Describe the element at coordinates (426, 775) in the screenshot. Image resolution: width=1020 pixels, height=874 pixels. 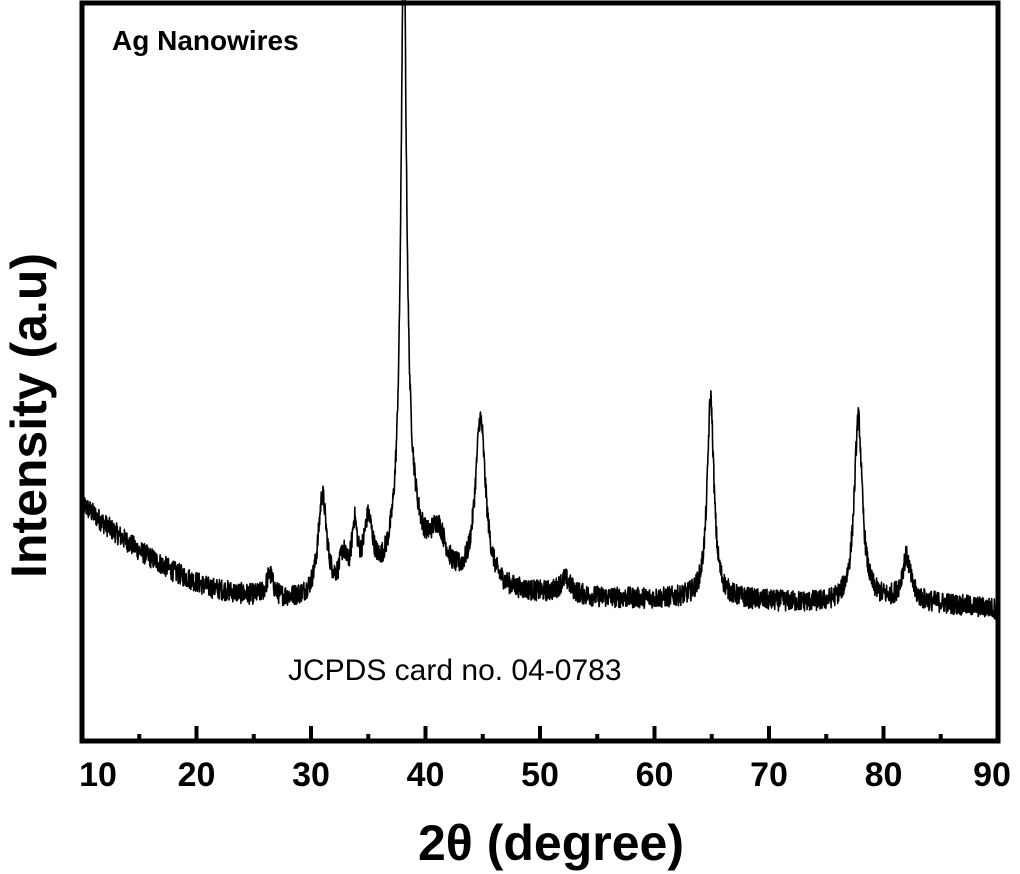
I see `x-tick-label: 40` at that location.